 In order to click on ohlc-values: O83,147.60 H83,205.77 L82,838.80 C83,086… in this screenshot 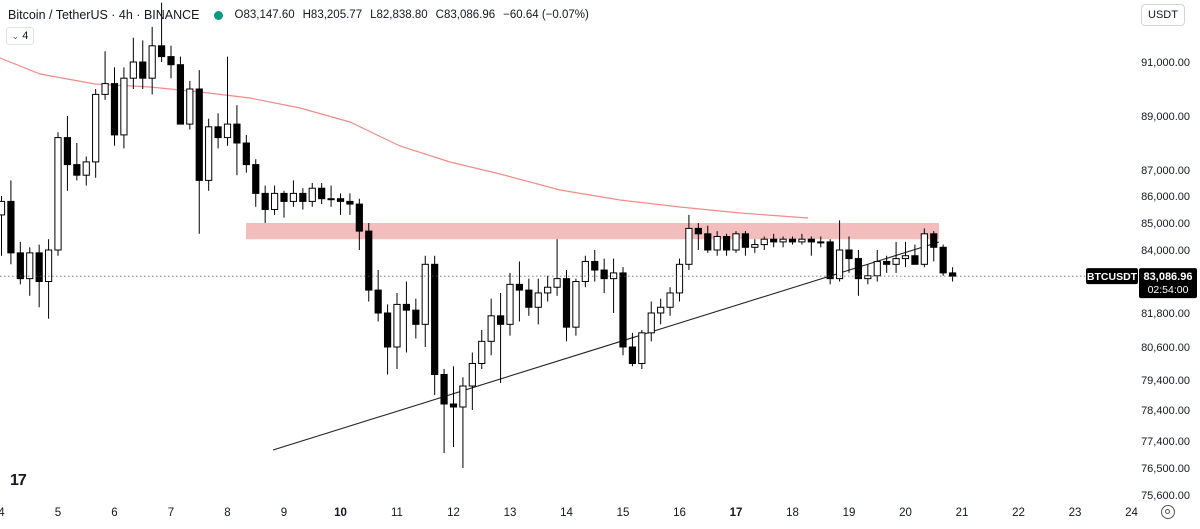, I will do `click(412, 15)`.